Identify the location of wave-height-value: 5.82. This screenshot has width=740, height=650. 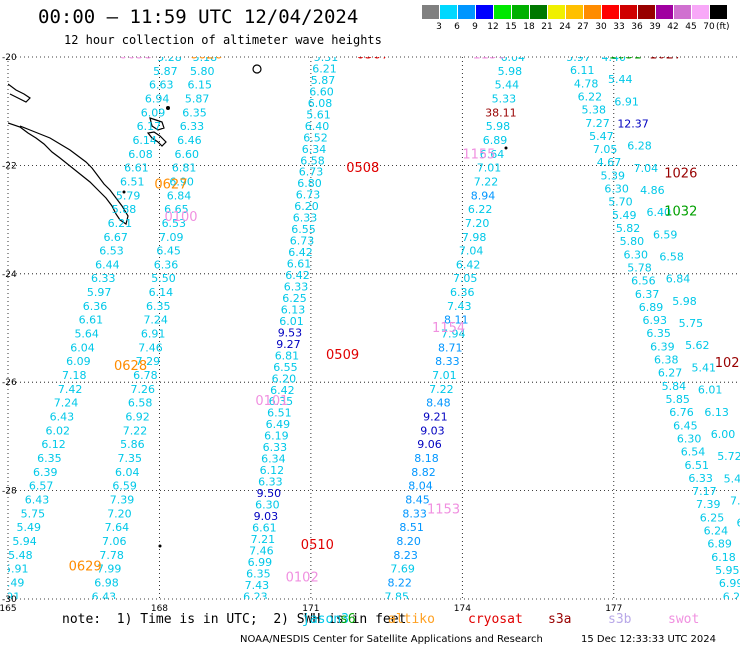
(628, 228).